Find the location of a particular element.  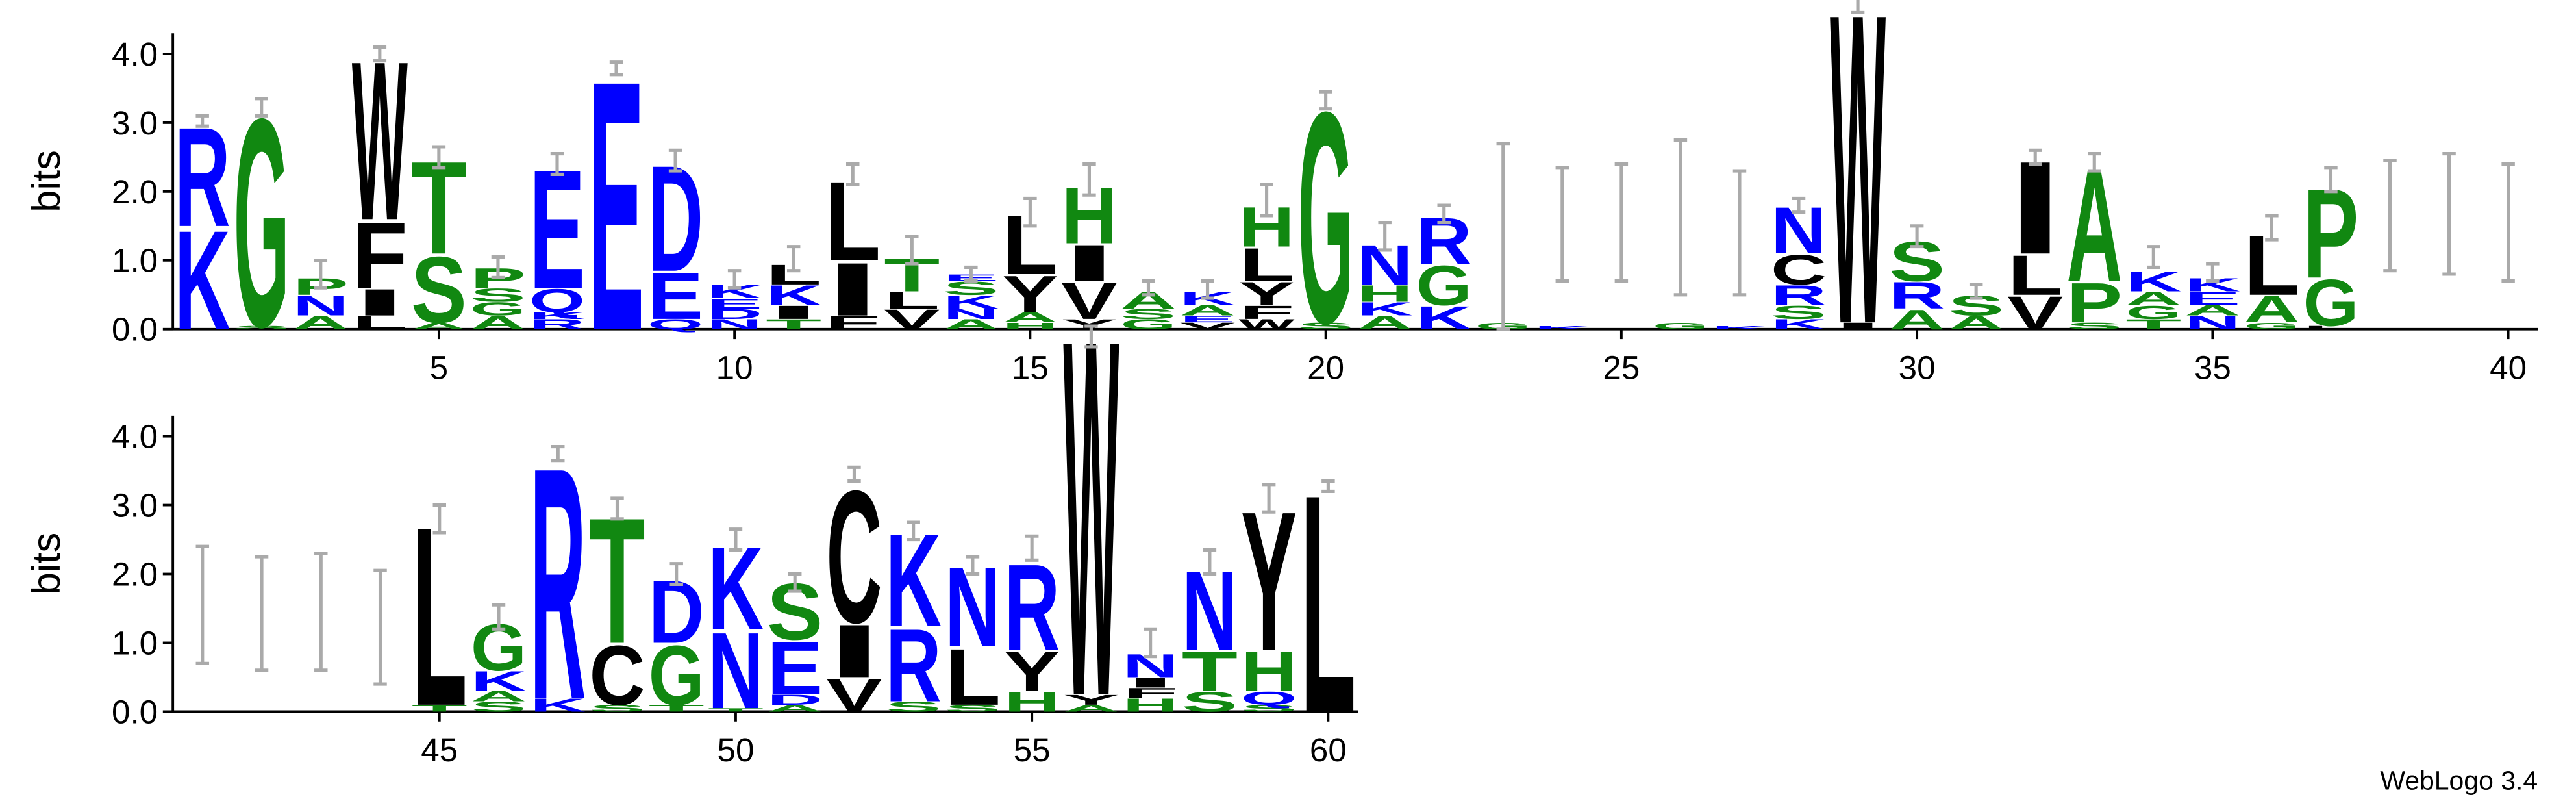

letter: H is located at coordinates (1151, 705).